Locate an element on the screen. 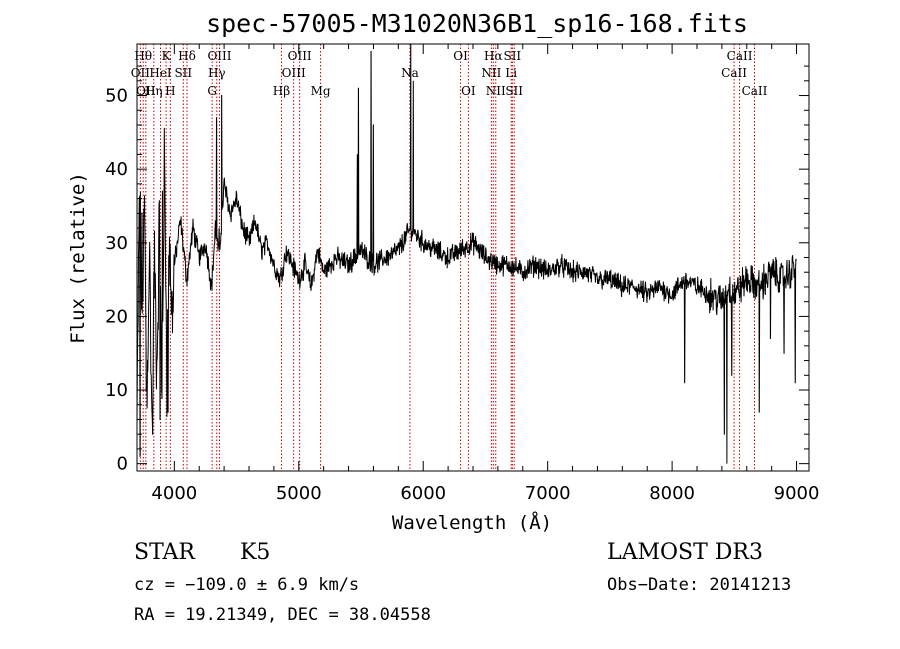  line-label-11: OIII is located at coordinates (219, 56).